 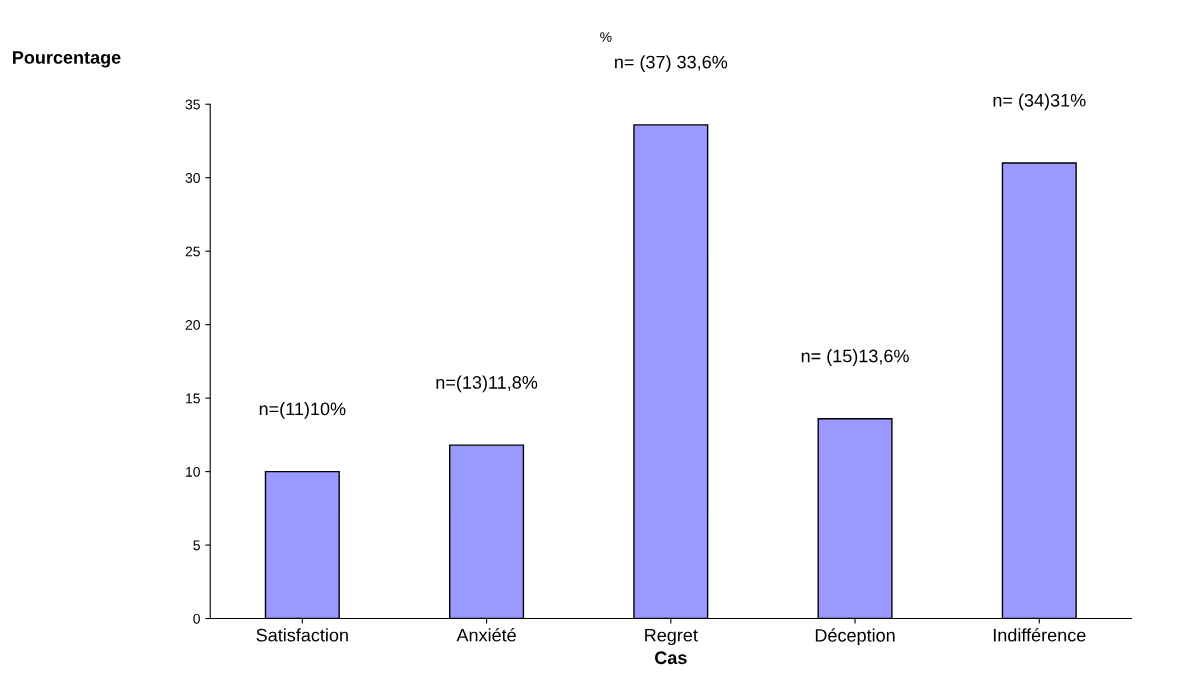 What do you see at coordinates (1039, 102) in the screenshot?
I see `data-label: n= (34)31%` at bounding box center [1039, 102].